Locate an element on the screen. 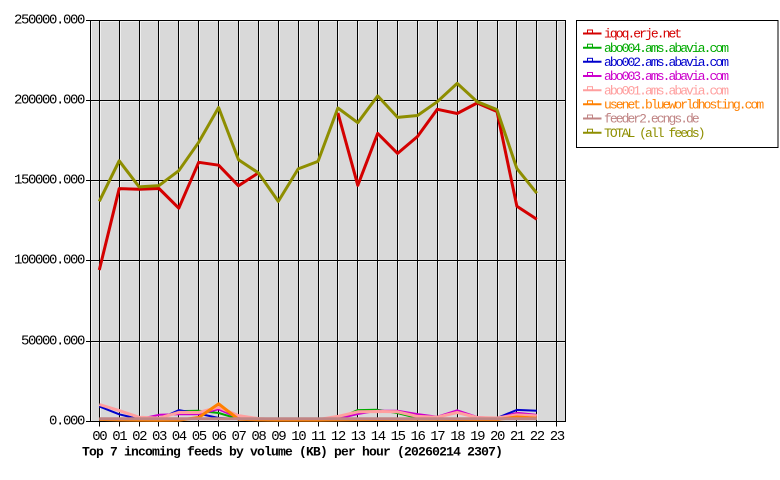  svg-text: abo002.ams.abavia.com is located at coordinates (666, 62).